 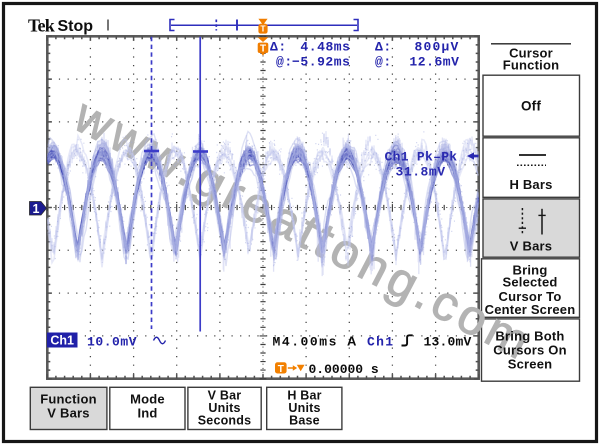 What do you see at coordinates (529, 281) in the screenshot?
I see `svg-text: Selected` at bounding box center [529, 281].